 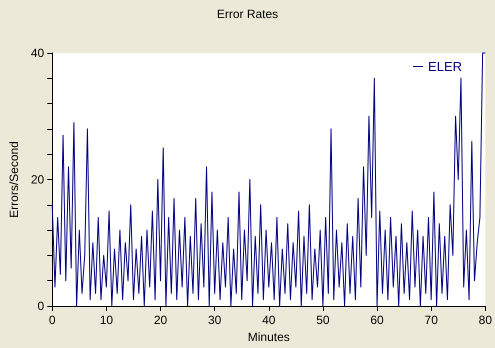 I want to click on x-tick-label: 30, so click(x=215, y=320).